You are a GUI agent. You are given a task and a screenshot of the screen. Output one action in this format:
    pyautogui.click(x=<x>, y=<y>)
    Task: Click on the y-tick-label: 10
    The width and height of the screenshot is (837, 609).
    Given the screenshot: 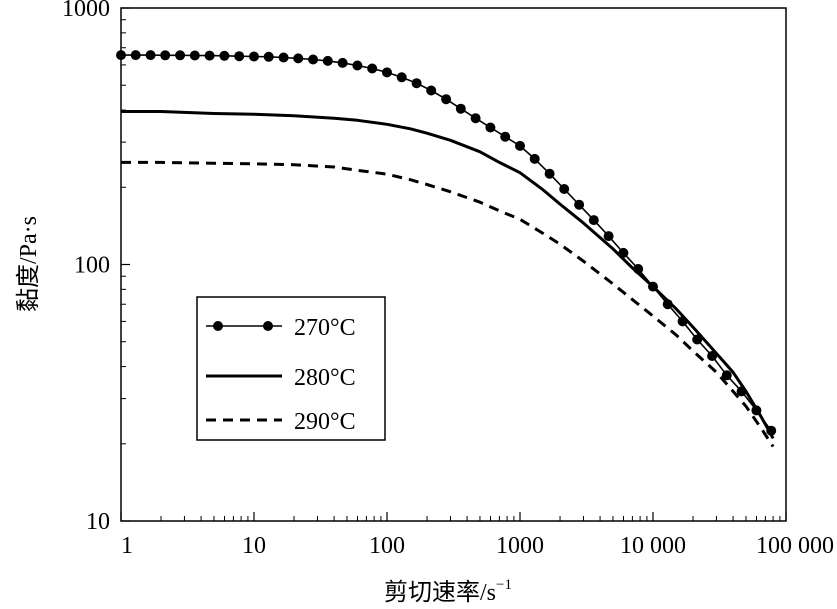 What is the action you would take?
    pyautogui.click(x=98, y=522)
    